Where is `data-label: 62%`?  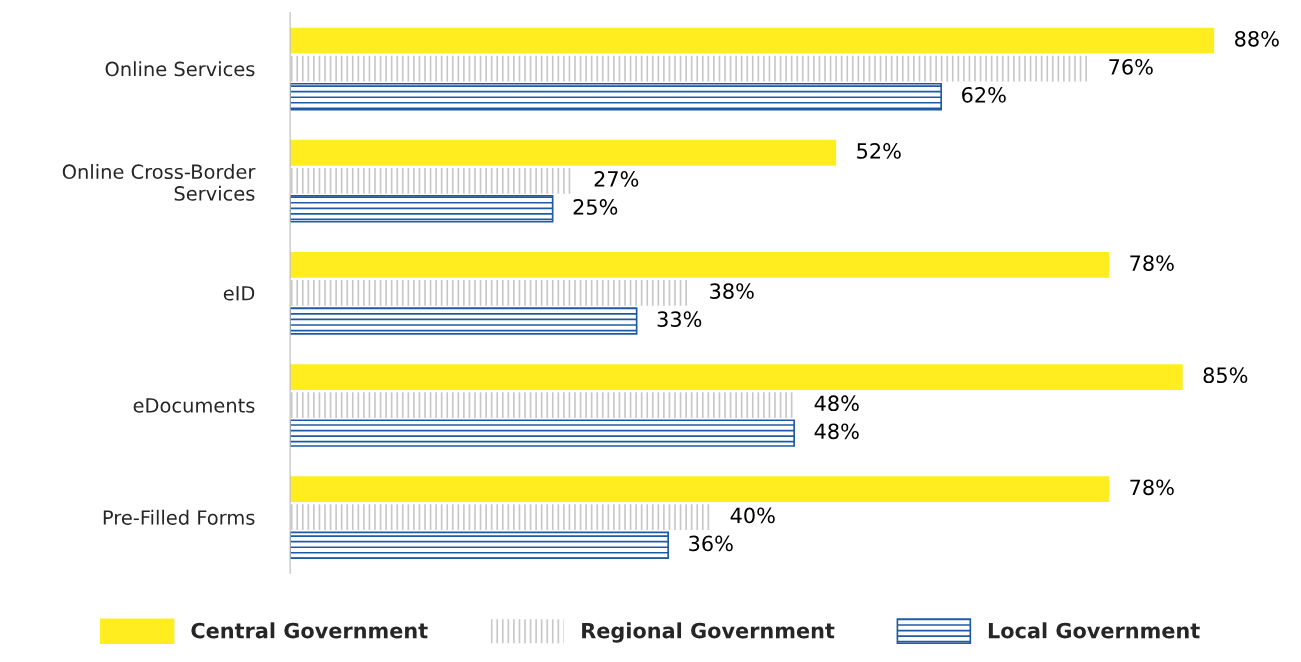 data-label: 62% is located at coordinates (984, 94).